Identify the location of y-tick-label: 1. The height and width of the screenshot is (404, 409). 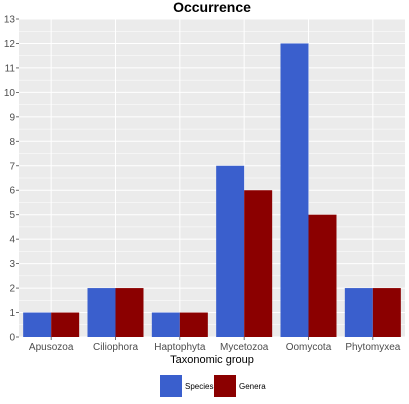
(12, 313).